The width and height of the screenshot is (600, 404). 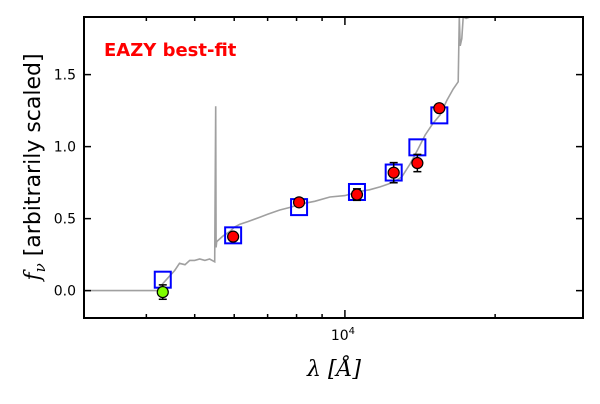 What do you see at coordinates (65, 148) in the screenshot?
I see `y-tick-label: 1.0` at bounding box center [65, 148].